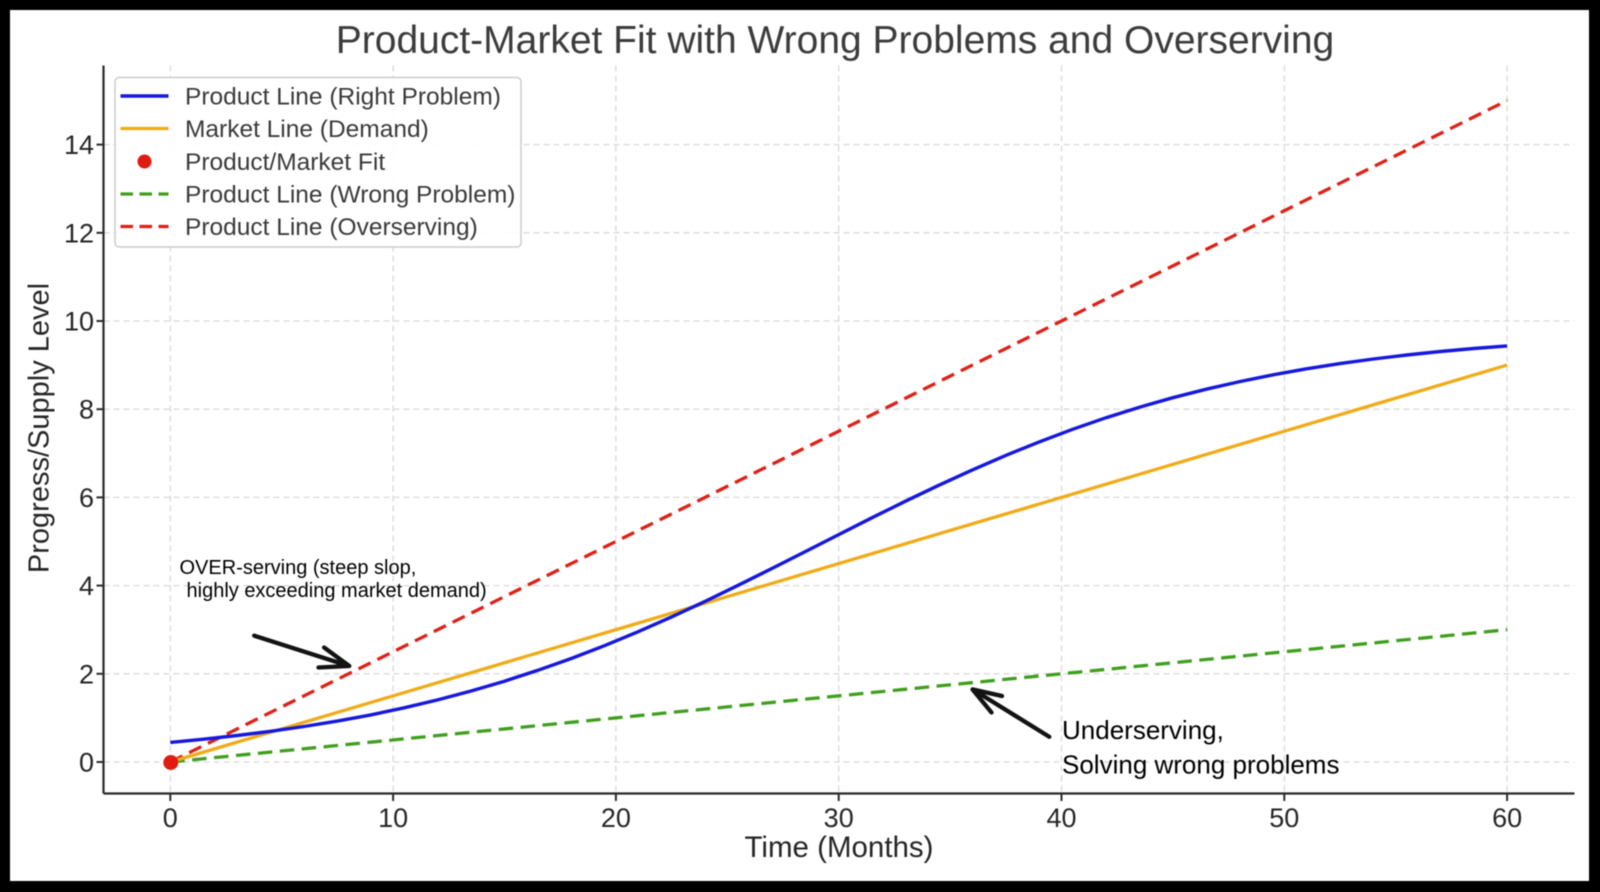  What do you see at coordinates (337, 591) in the screenshot?
I see `svg-text:highly exceeding market demand: highly exceeding market demand)` at bounding box center [337, 591].